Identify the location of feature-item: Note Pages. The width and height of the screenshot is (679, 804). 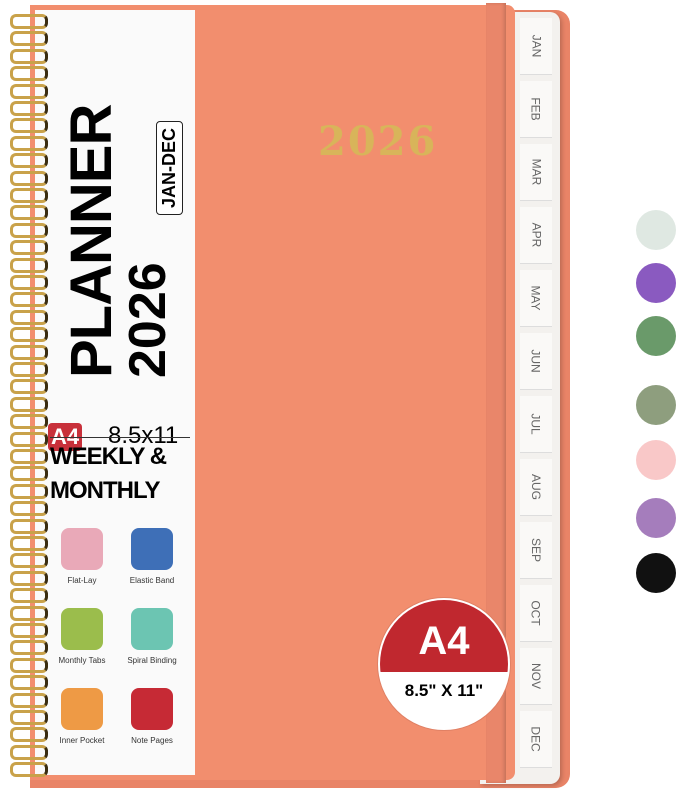
(152, 716).